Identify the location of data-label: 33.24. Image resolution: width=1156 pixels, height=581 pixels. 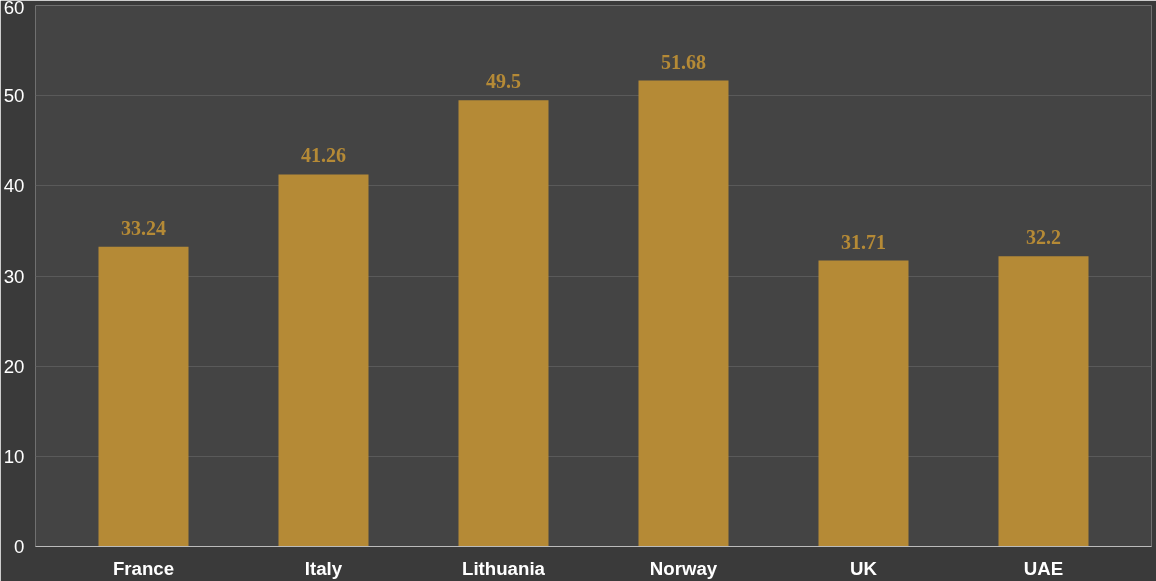
(143, 227).